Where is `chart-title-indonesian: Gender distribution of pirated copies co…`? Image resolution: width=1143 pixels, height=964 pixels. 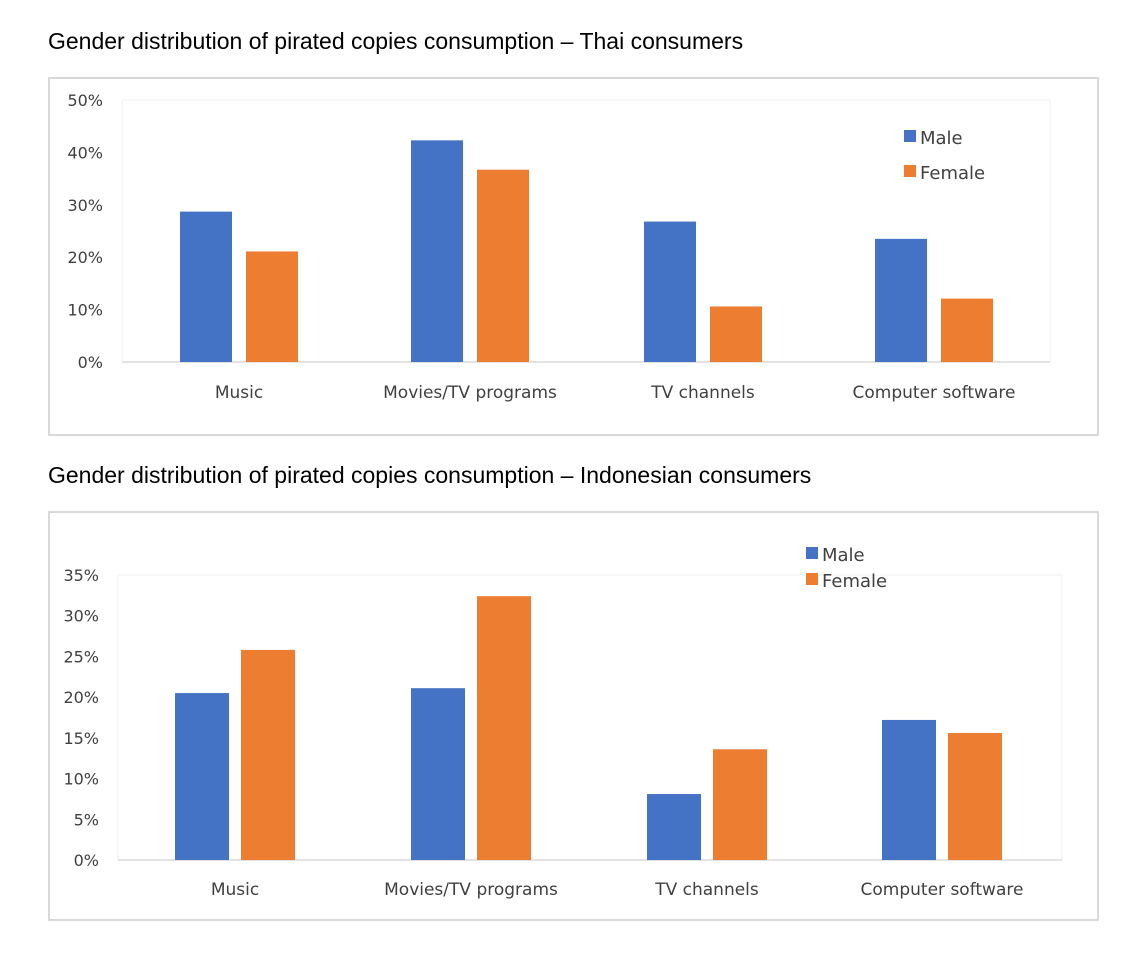 chart-title-indonesian: Gender distribution of pirated copies co… is located at coordinates (430, 475).